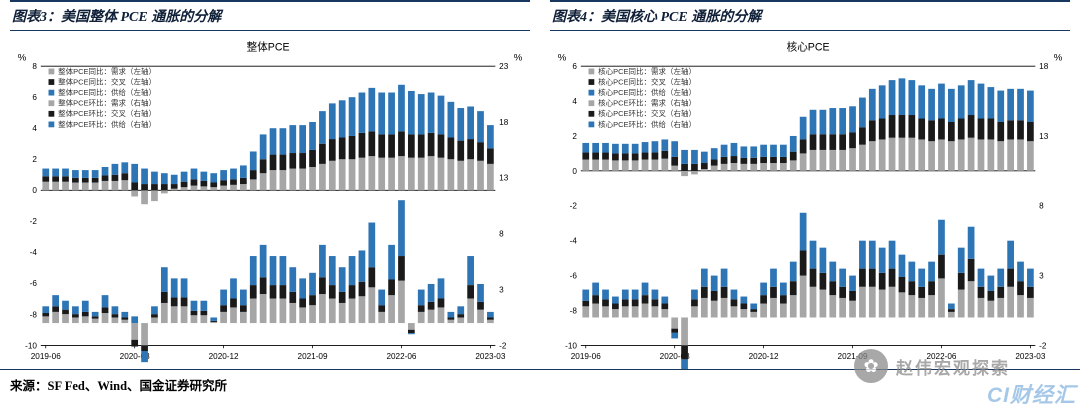  I want to click on svg-text: 23, so click(504, 66).